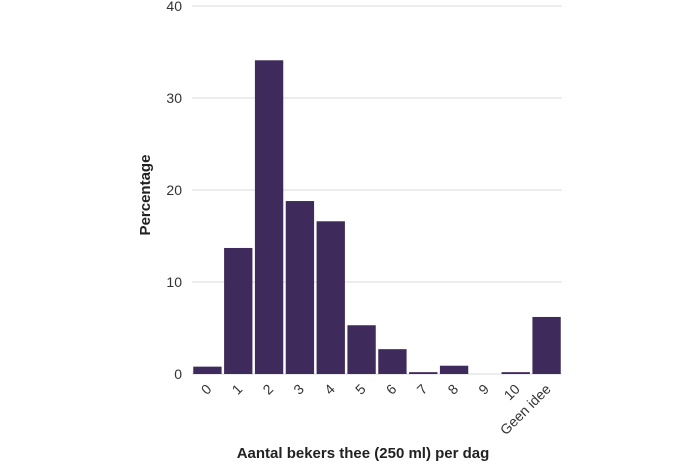  What do you see at coordinates (174, 282) in the screenshot?
I see `y-tick-label: 10` at bounding box center [174, 282].